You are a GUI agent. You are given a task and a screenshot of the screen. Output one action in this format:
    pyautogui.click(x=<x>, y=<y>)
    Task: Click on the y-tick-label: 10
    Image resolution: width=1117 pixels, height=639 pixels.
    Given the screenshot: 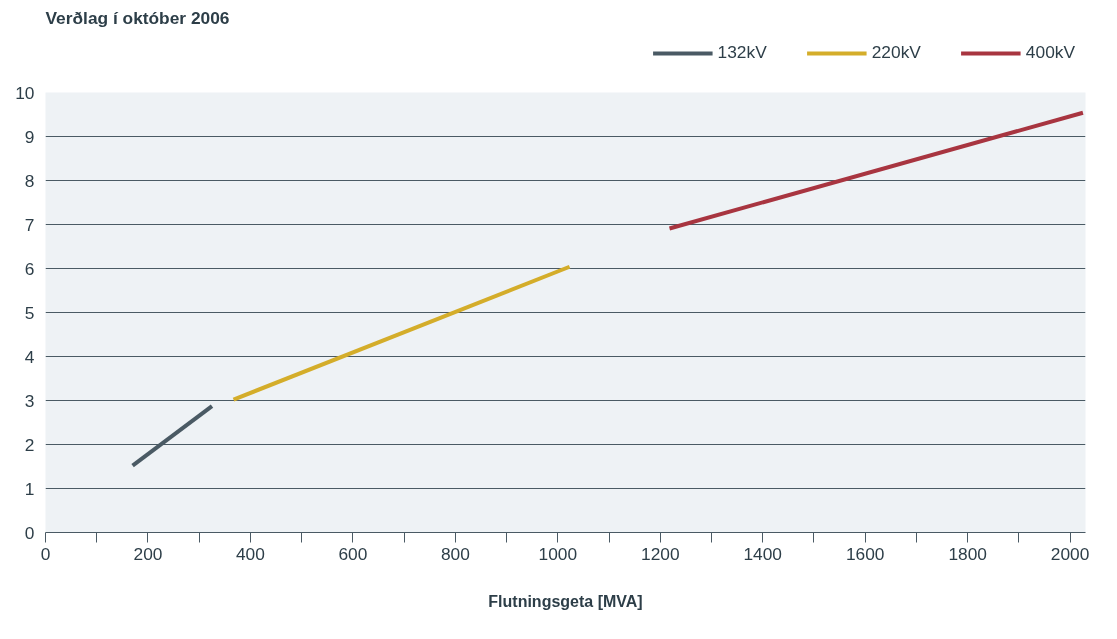 What is the action you would take?
    pyautogui.click(x=25, y=92)
    